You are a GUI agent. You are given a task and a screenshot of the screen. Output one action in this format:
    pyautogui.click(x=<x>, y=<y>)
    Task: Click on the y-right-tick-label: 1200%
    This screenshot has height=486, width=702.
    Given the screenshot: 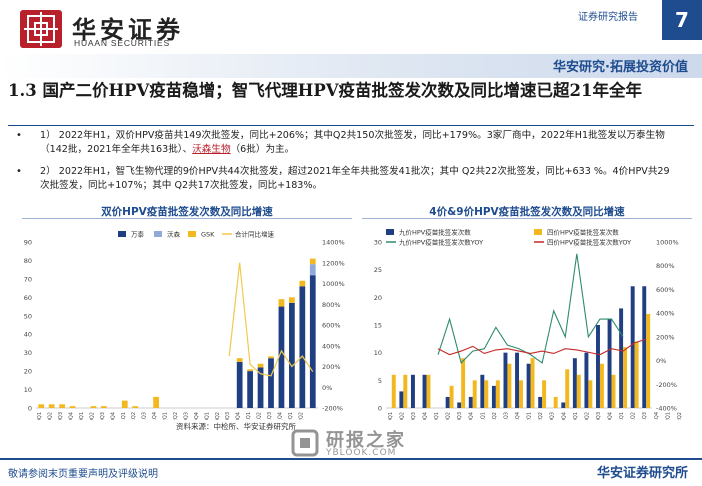 What is the action you would take?
    pyautogui.click(x=333, y=263)
    